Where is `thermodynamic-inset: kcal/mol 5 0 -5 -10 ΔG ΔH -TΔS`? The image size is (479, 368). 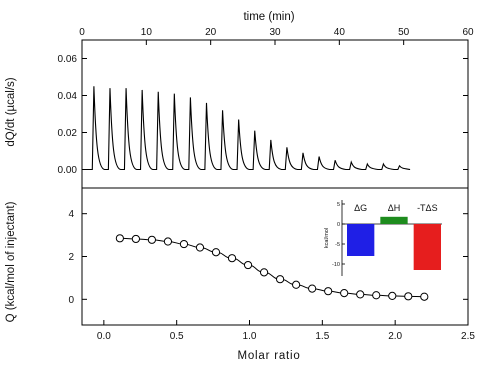 thermodynamic-inset: kcal/mol 5 0 -5 -10 ΔG ΔH -TΔS is located at coordinates (383, 238).